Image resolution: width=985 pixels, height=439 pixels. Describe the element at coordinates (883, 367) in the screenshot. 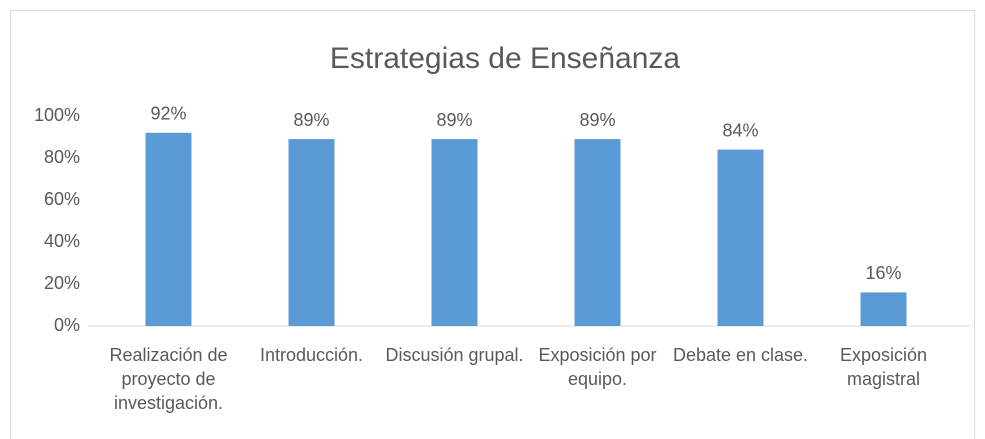

I see `x-tick-label: Exposición magistral` at that location.